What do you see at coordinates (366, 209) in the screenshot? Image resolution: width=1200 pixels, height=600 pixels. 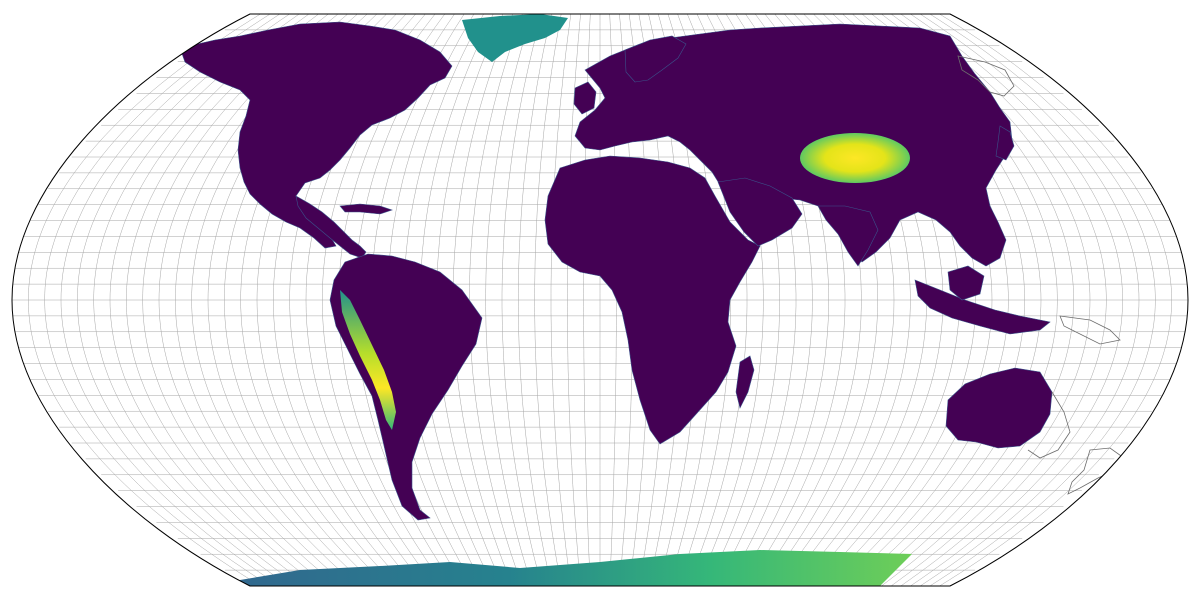 I see `caribbean-islands` at bounding box center [366, 209].